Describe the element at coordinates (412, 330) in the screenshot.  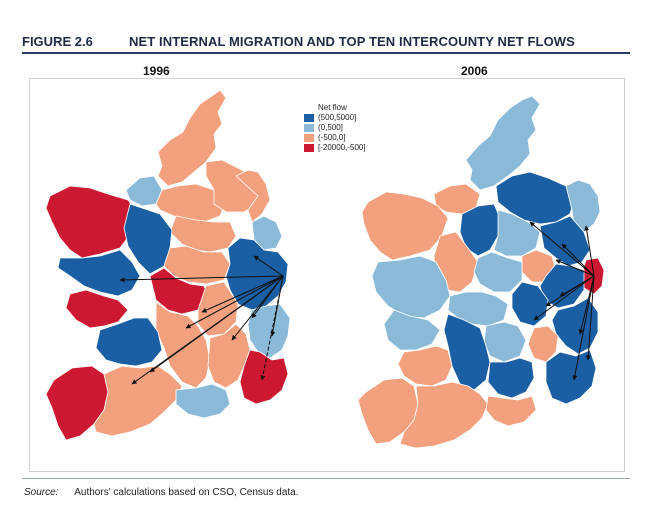
I see `county-clare-2006` at that location.